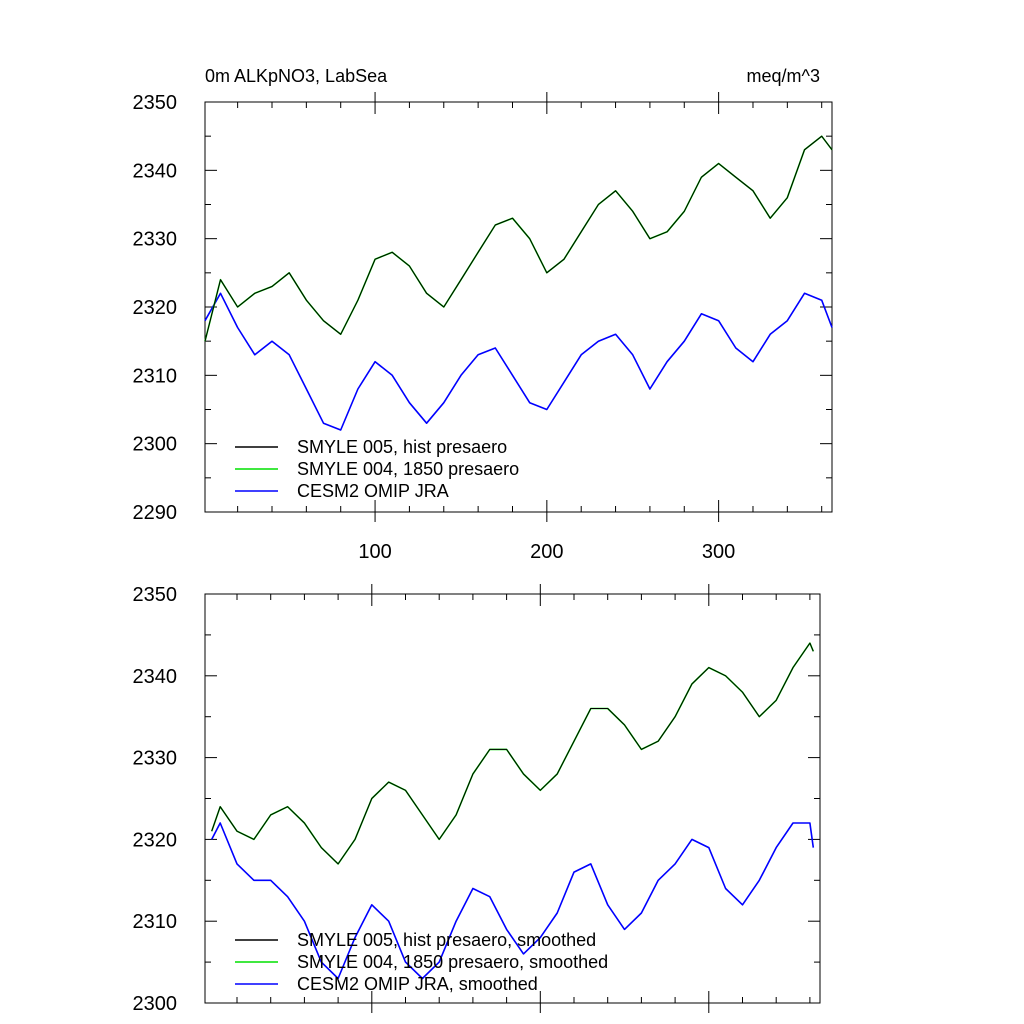  What do you see at coordinates (402, 447) in the screenshot?
I see `legend-label: SMYLE 005, hist presaero` at bounding box center [402, 447].